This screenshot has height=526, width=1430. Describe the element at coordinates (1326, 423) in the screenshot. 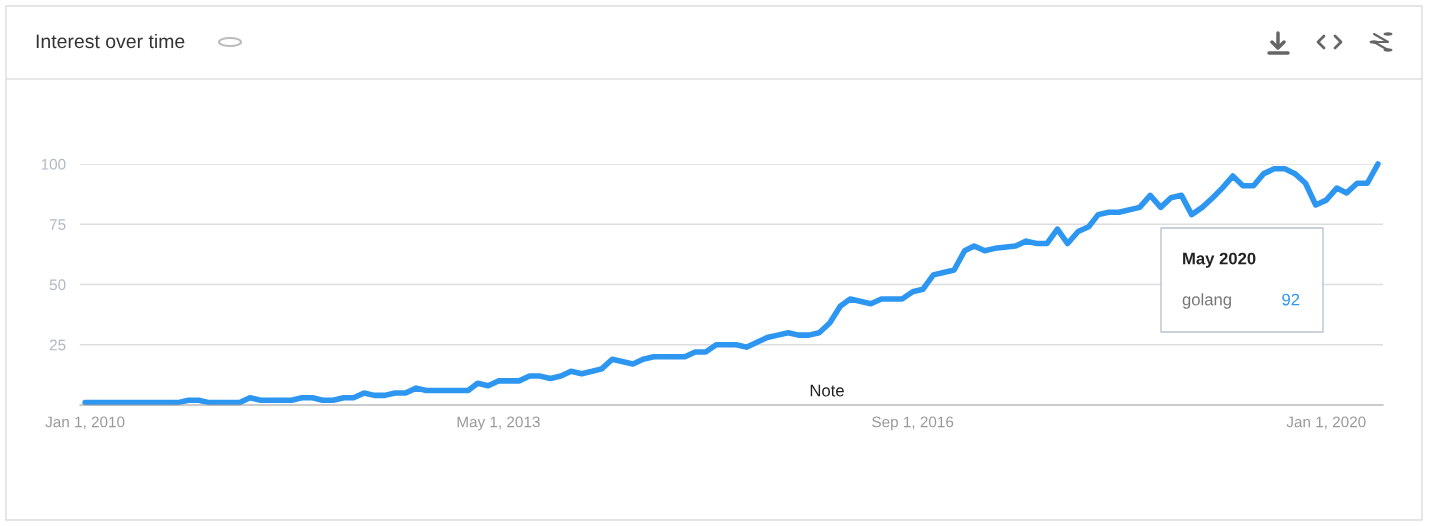

I see `x-tick-label: Jan 1, 2020` at that location.